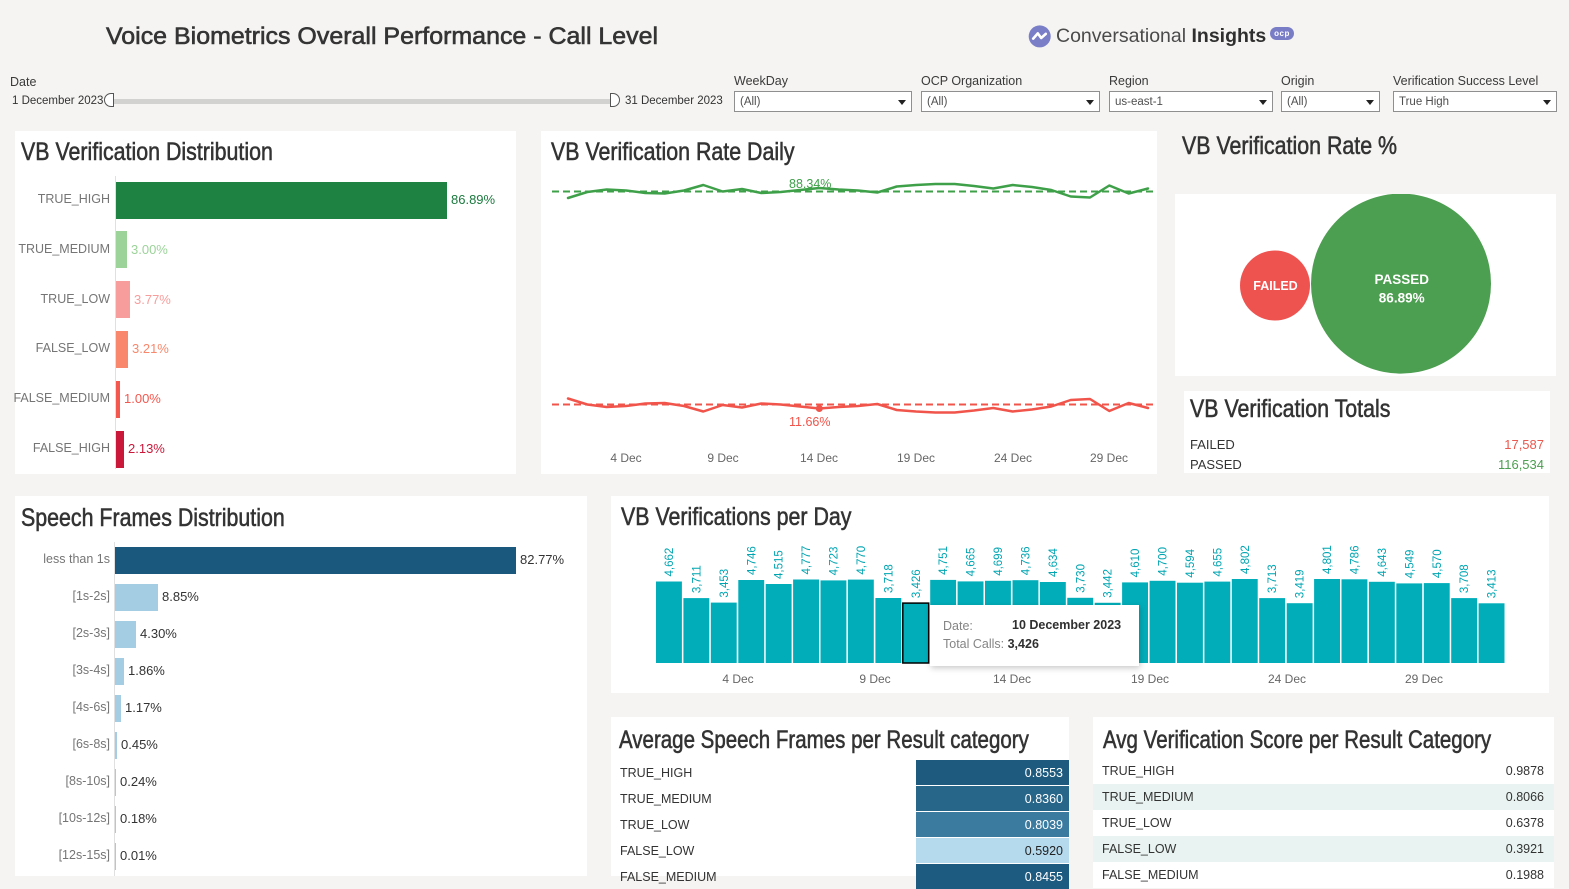 The width and height of the screenshot is (1569, 889). Describe the element at coordinates (1493, 584) in the screenshot. I see `svg-text: 3,413` at that location.